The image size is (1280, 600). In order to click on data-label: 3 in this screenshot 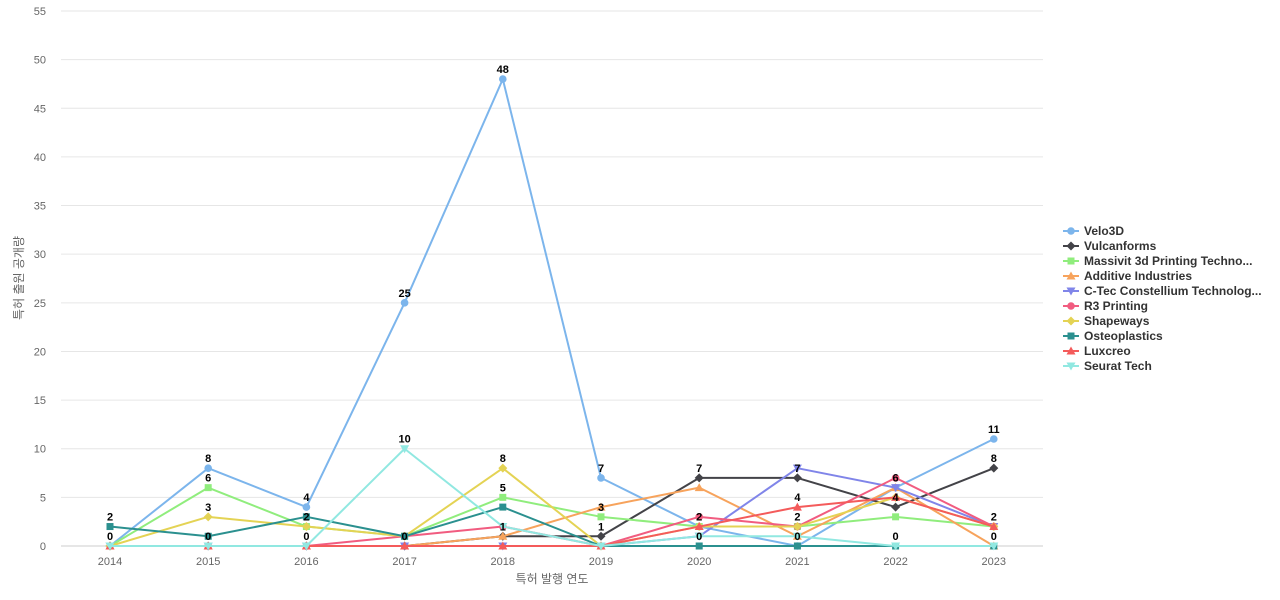, I will do `click(208, 508)`.